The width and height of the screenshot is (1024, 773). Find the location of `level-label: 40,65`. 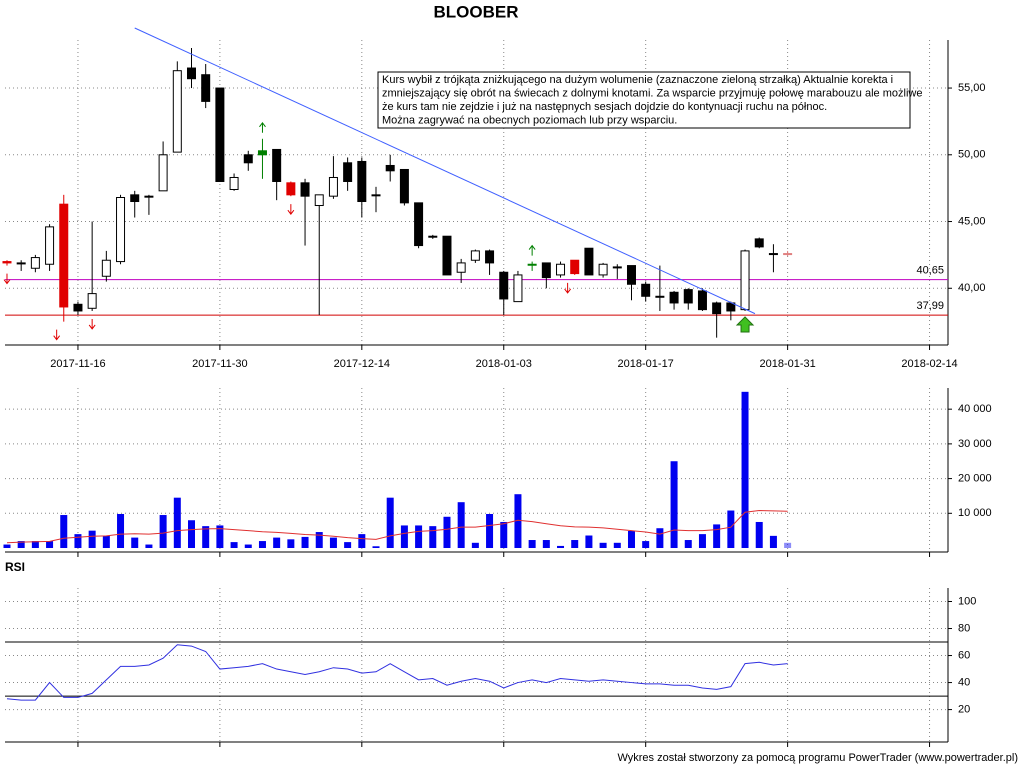

level-label: 40,65 is located at coordinates (930, 271).